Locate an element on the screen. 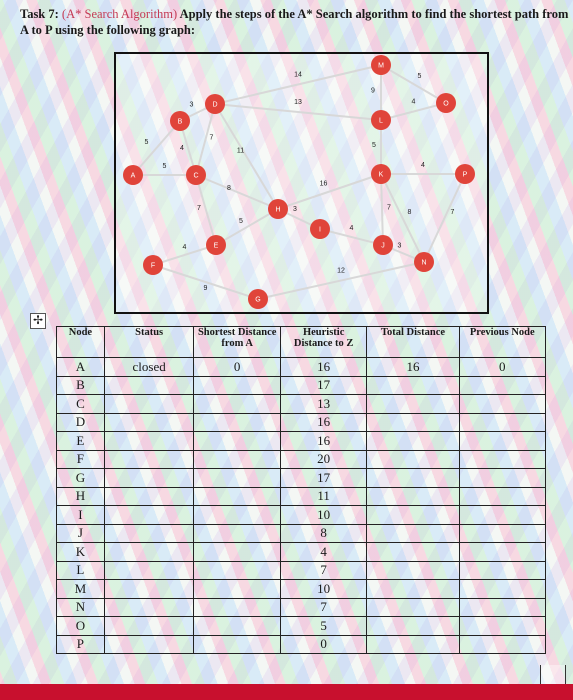 The image size is (573, 700). cell-node: I is located at coordinates (80, 515).